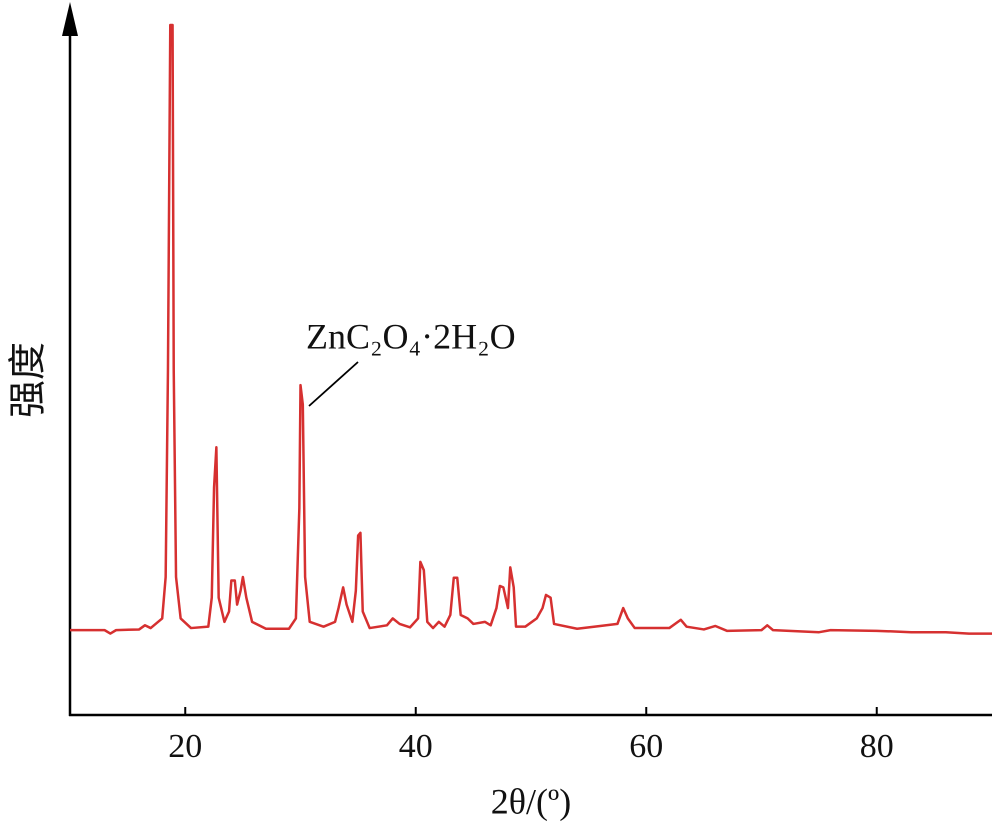  What do you see at coordinates (29, 380) in the screenshot?
I see `y-axis-label: 强度` at bounding box center [29, 380].